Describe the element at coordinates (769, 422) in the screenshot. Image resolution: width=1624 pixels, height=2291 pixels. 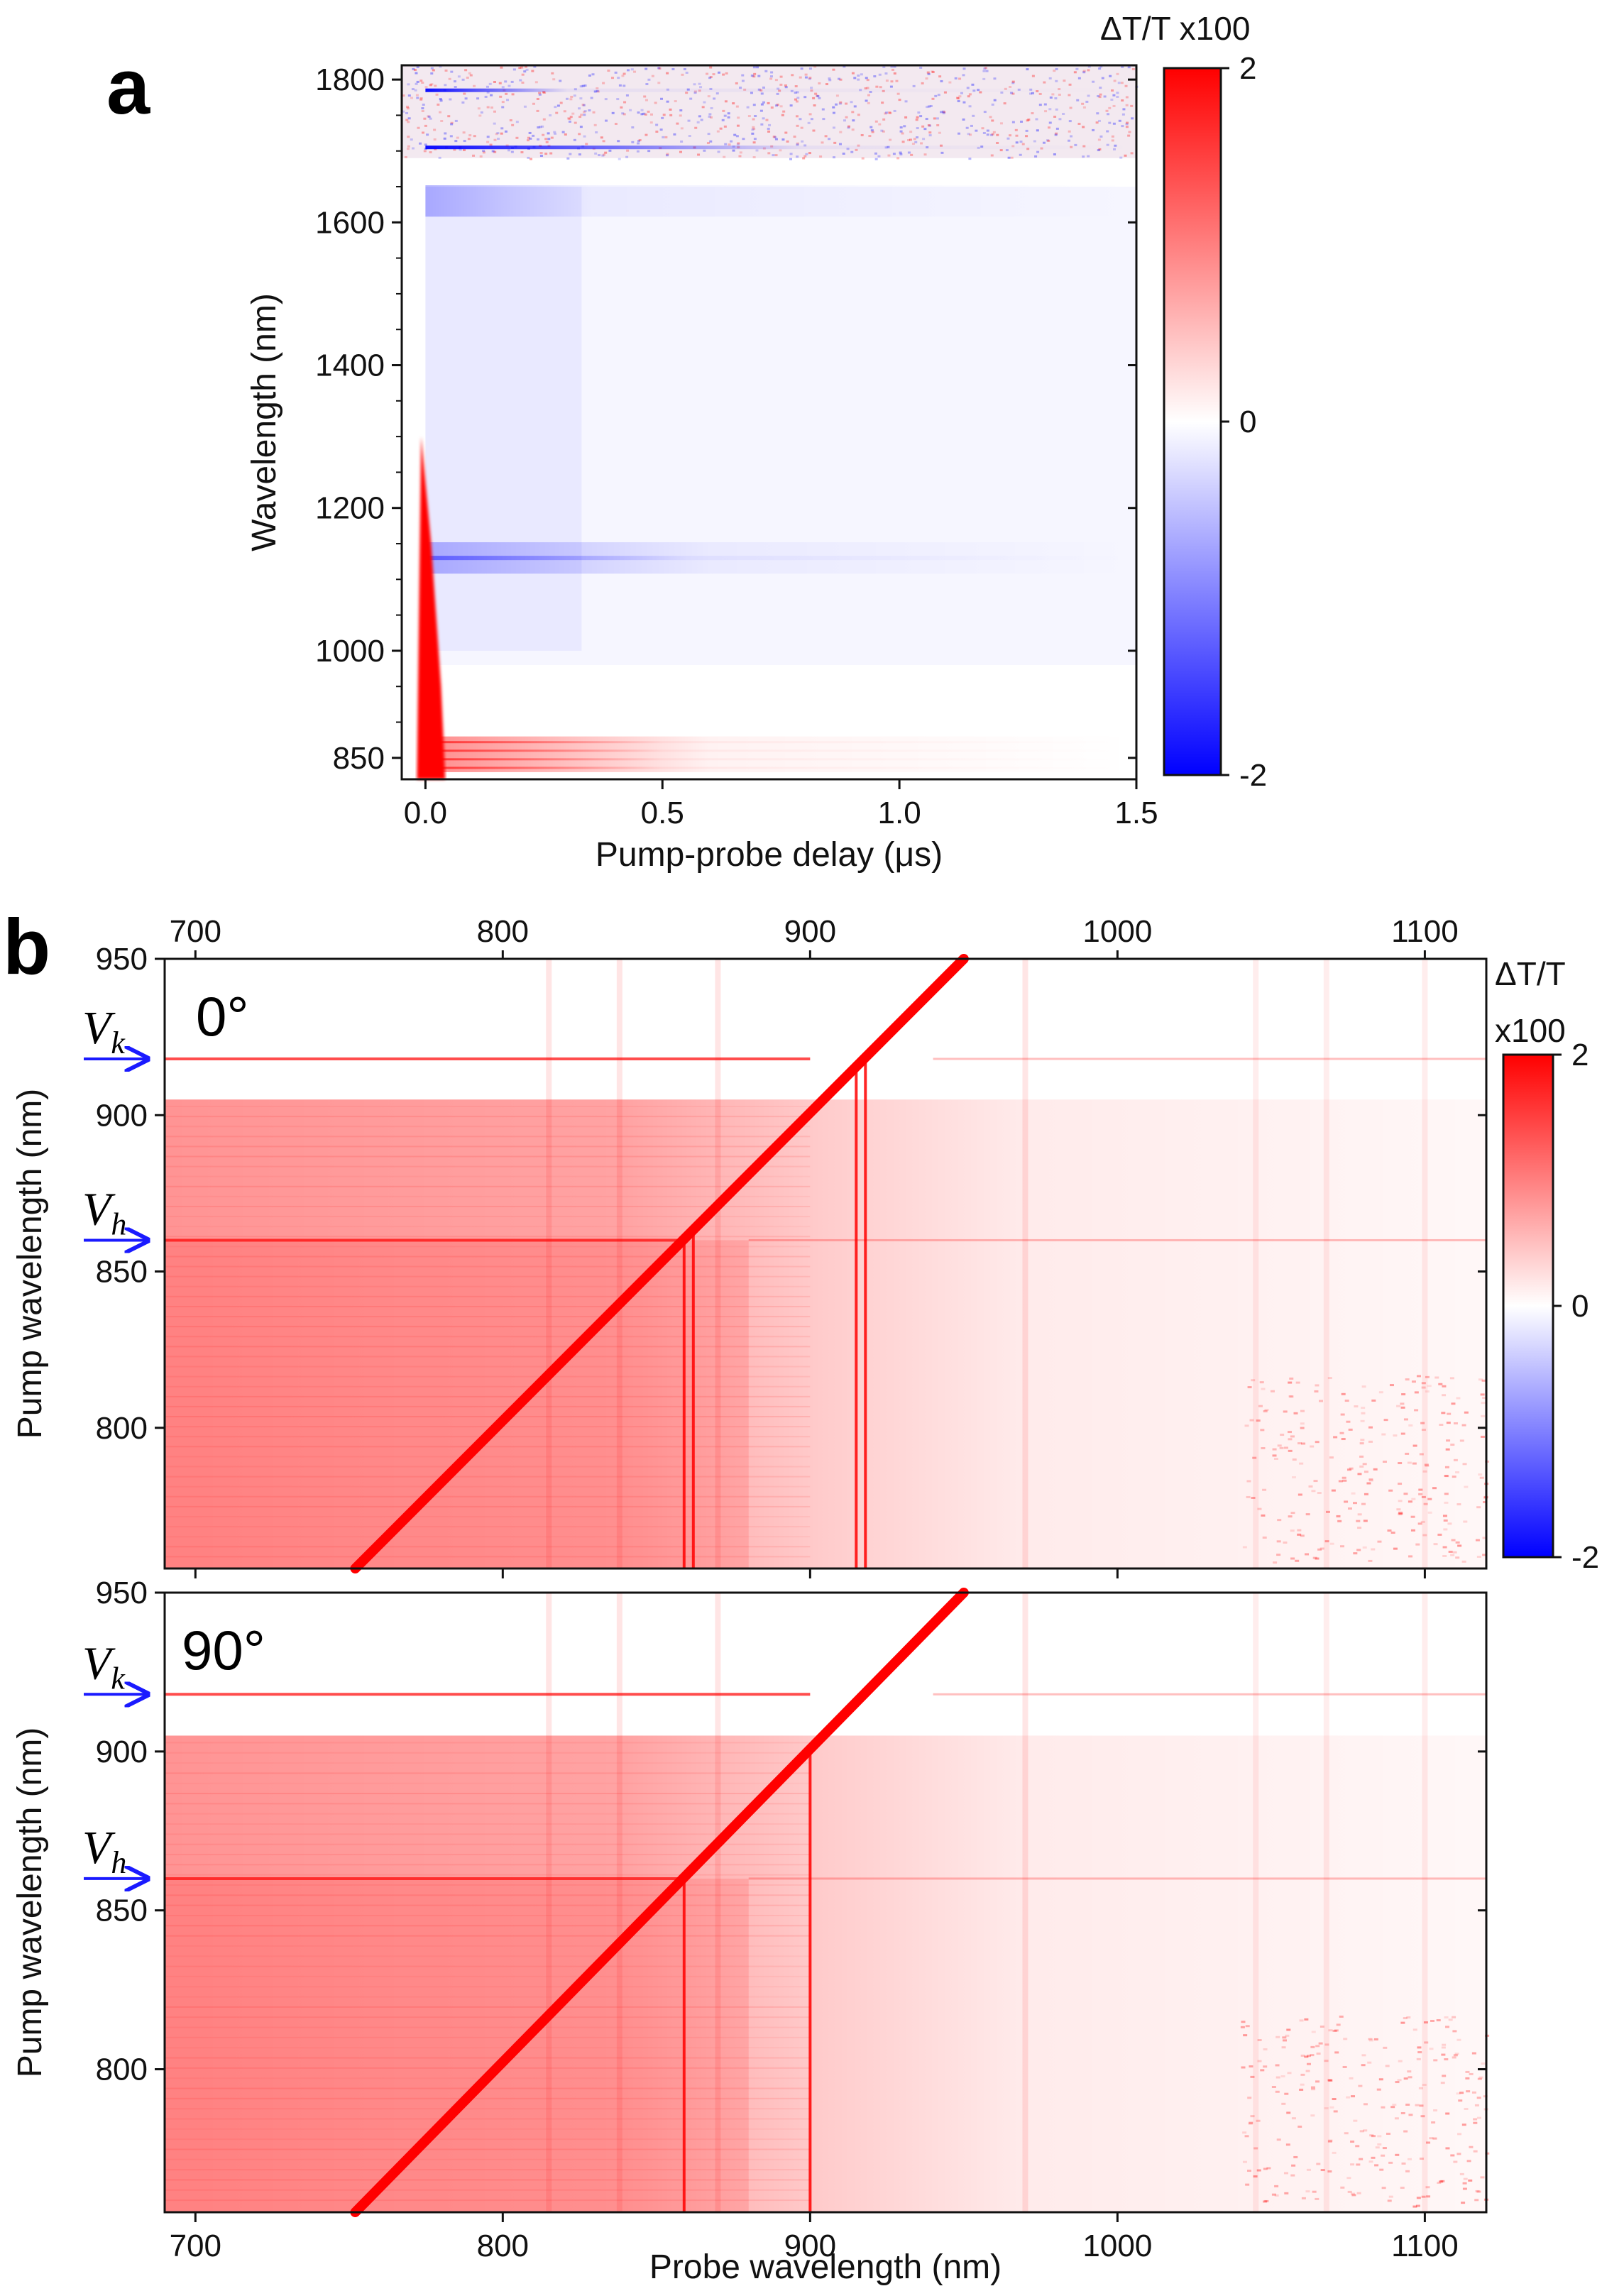
I see `heatmap-background` at that location.